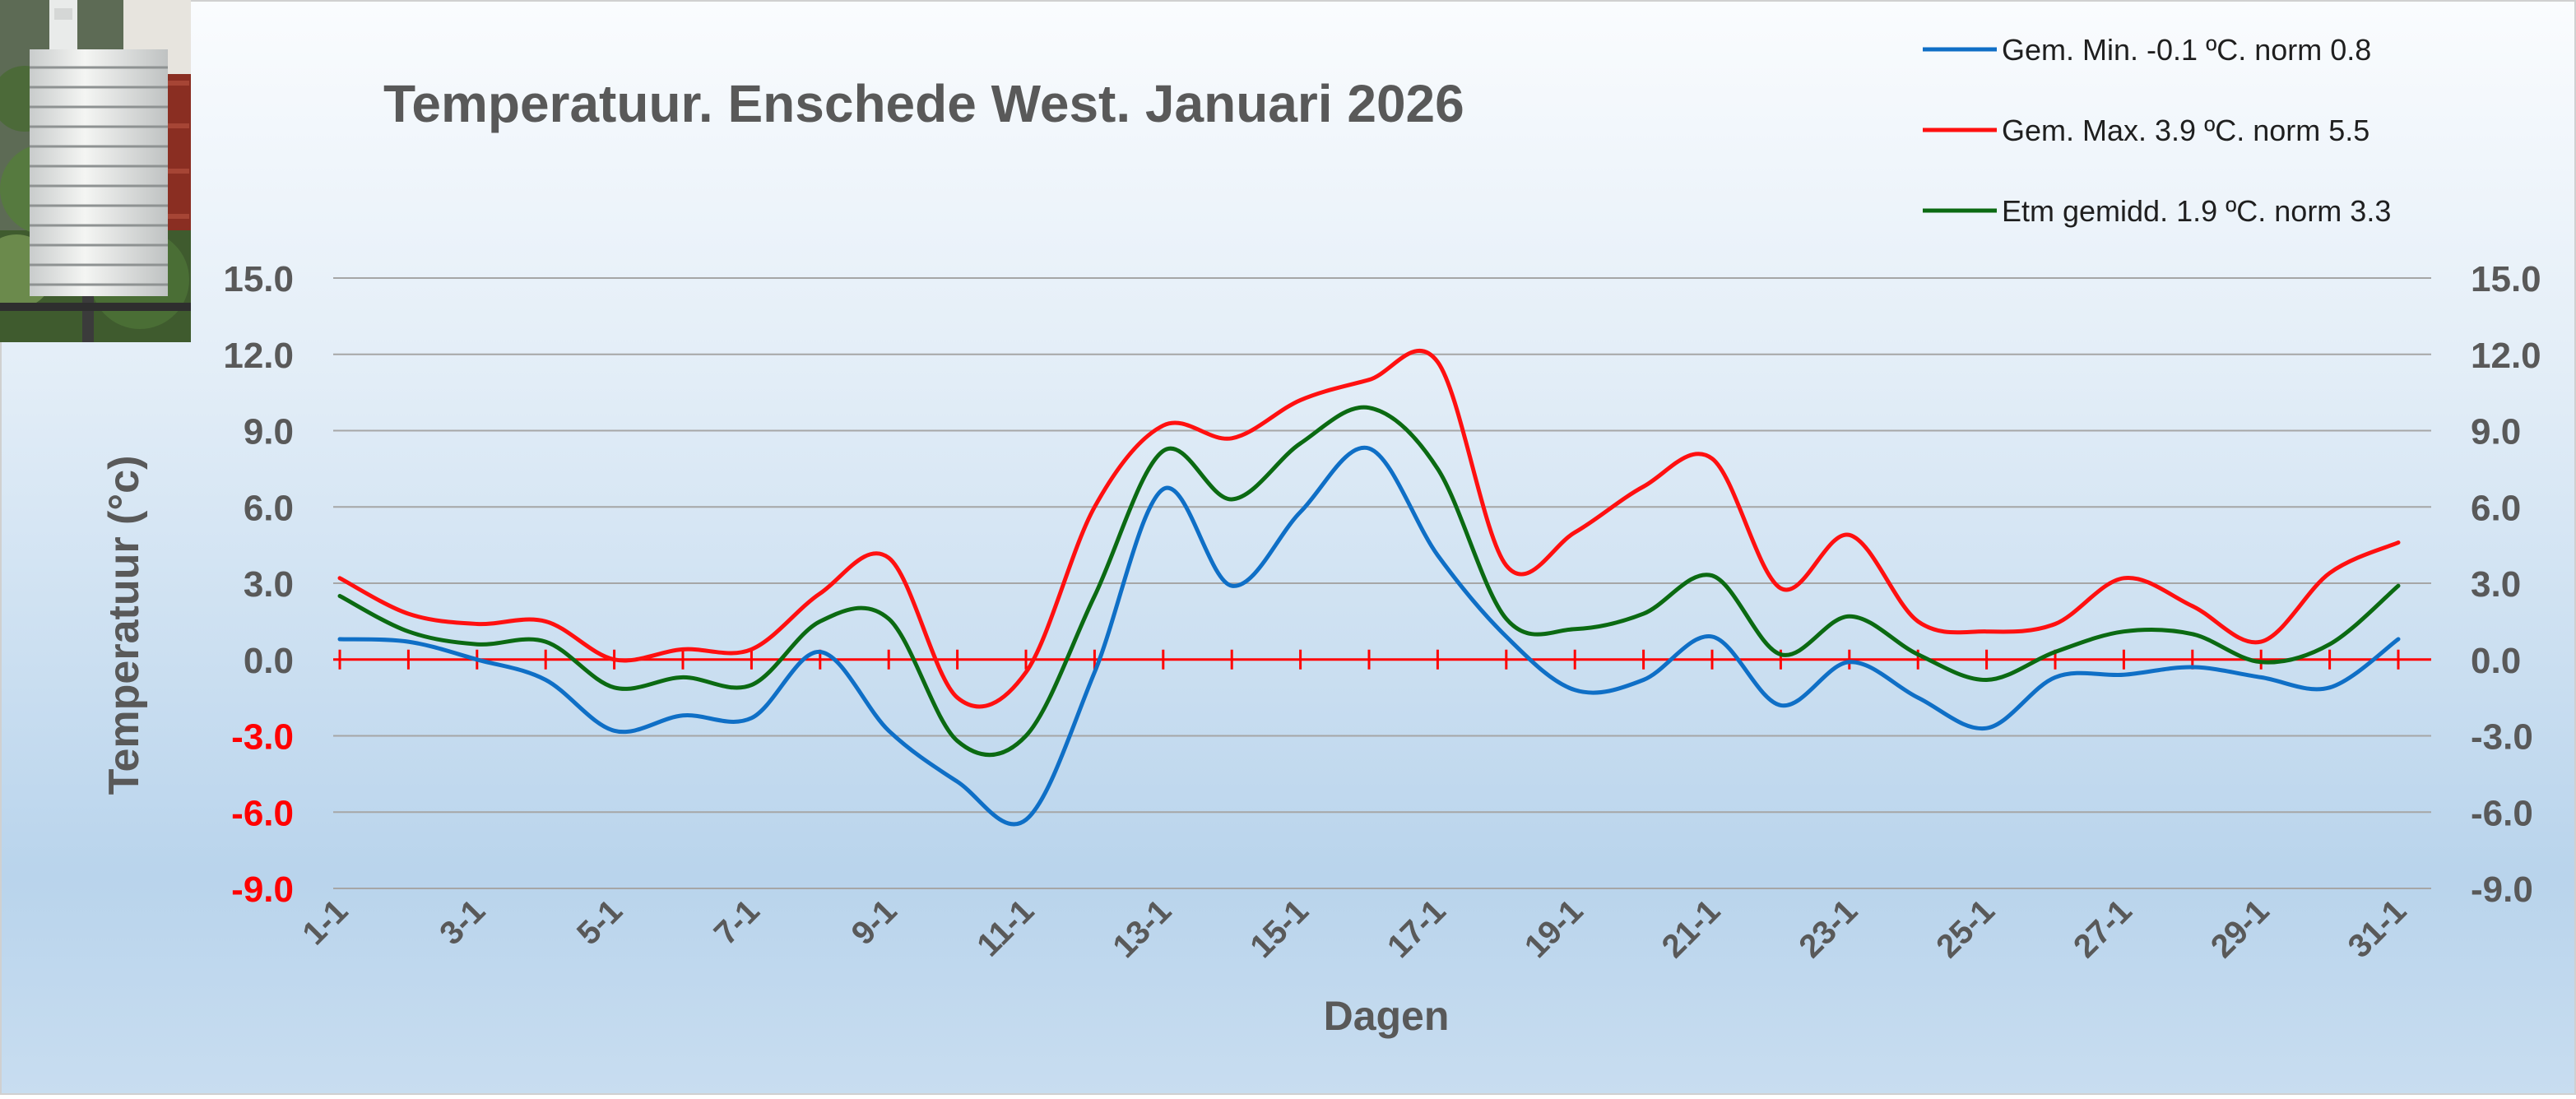 Image resolution: width=2576 pixels, height=1099 pixels. What do you see at coordinates (262, 813) in the screenshot?
I see `y-tick-label-left: -6.0` at bounding box center [262, 813].